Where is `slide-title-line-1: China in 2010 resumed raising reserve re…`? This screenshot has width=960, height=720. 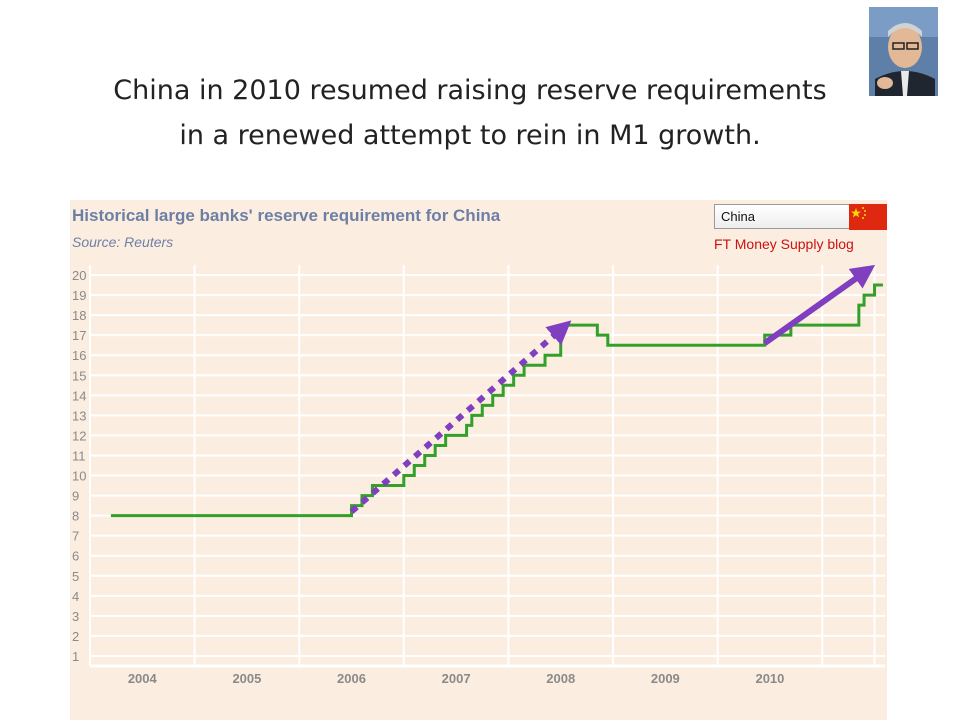 slide-title-line-1: China in 2010 resumed raising reserve re… is located at coordinates (470, 90).